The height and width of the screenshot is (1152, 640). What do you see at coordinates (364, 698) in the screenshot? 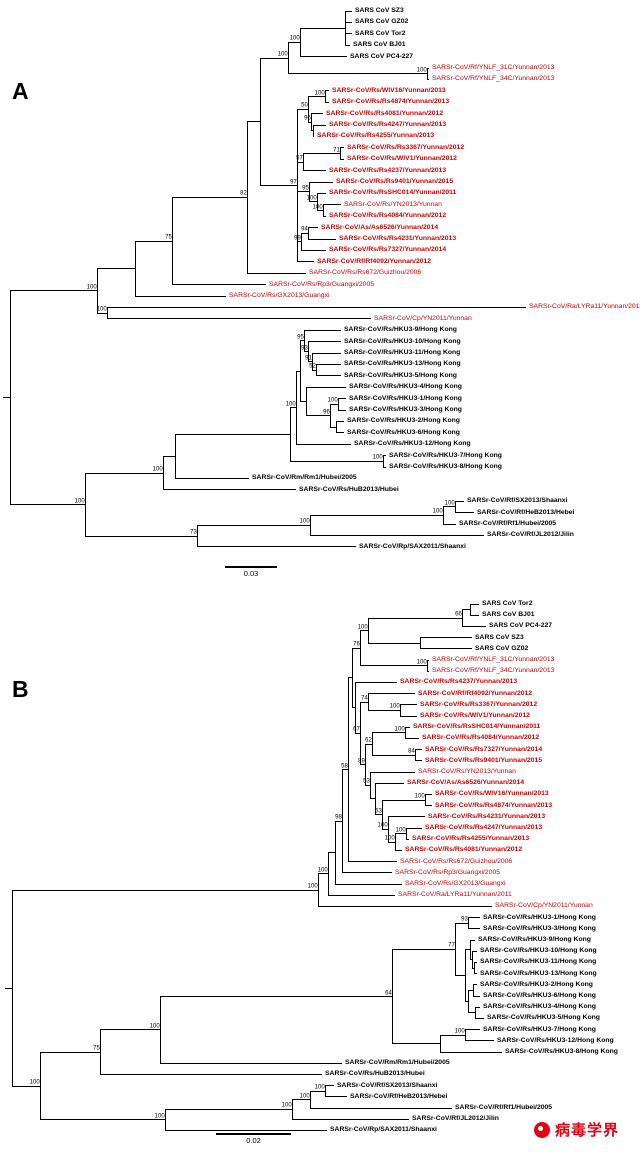
I see `bootstrap-value: 74` at bounding box center [364, 698].